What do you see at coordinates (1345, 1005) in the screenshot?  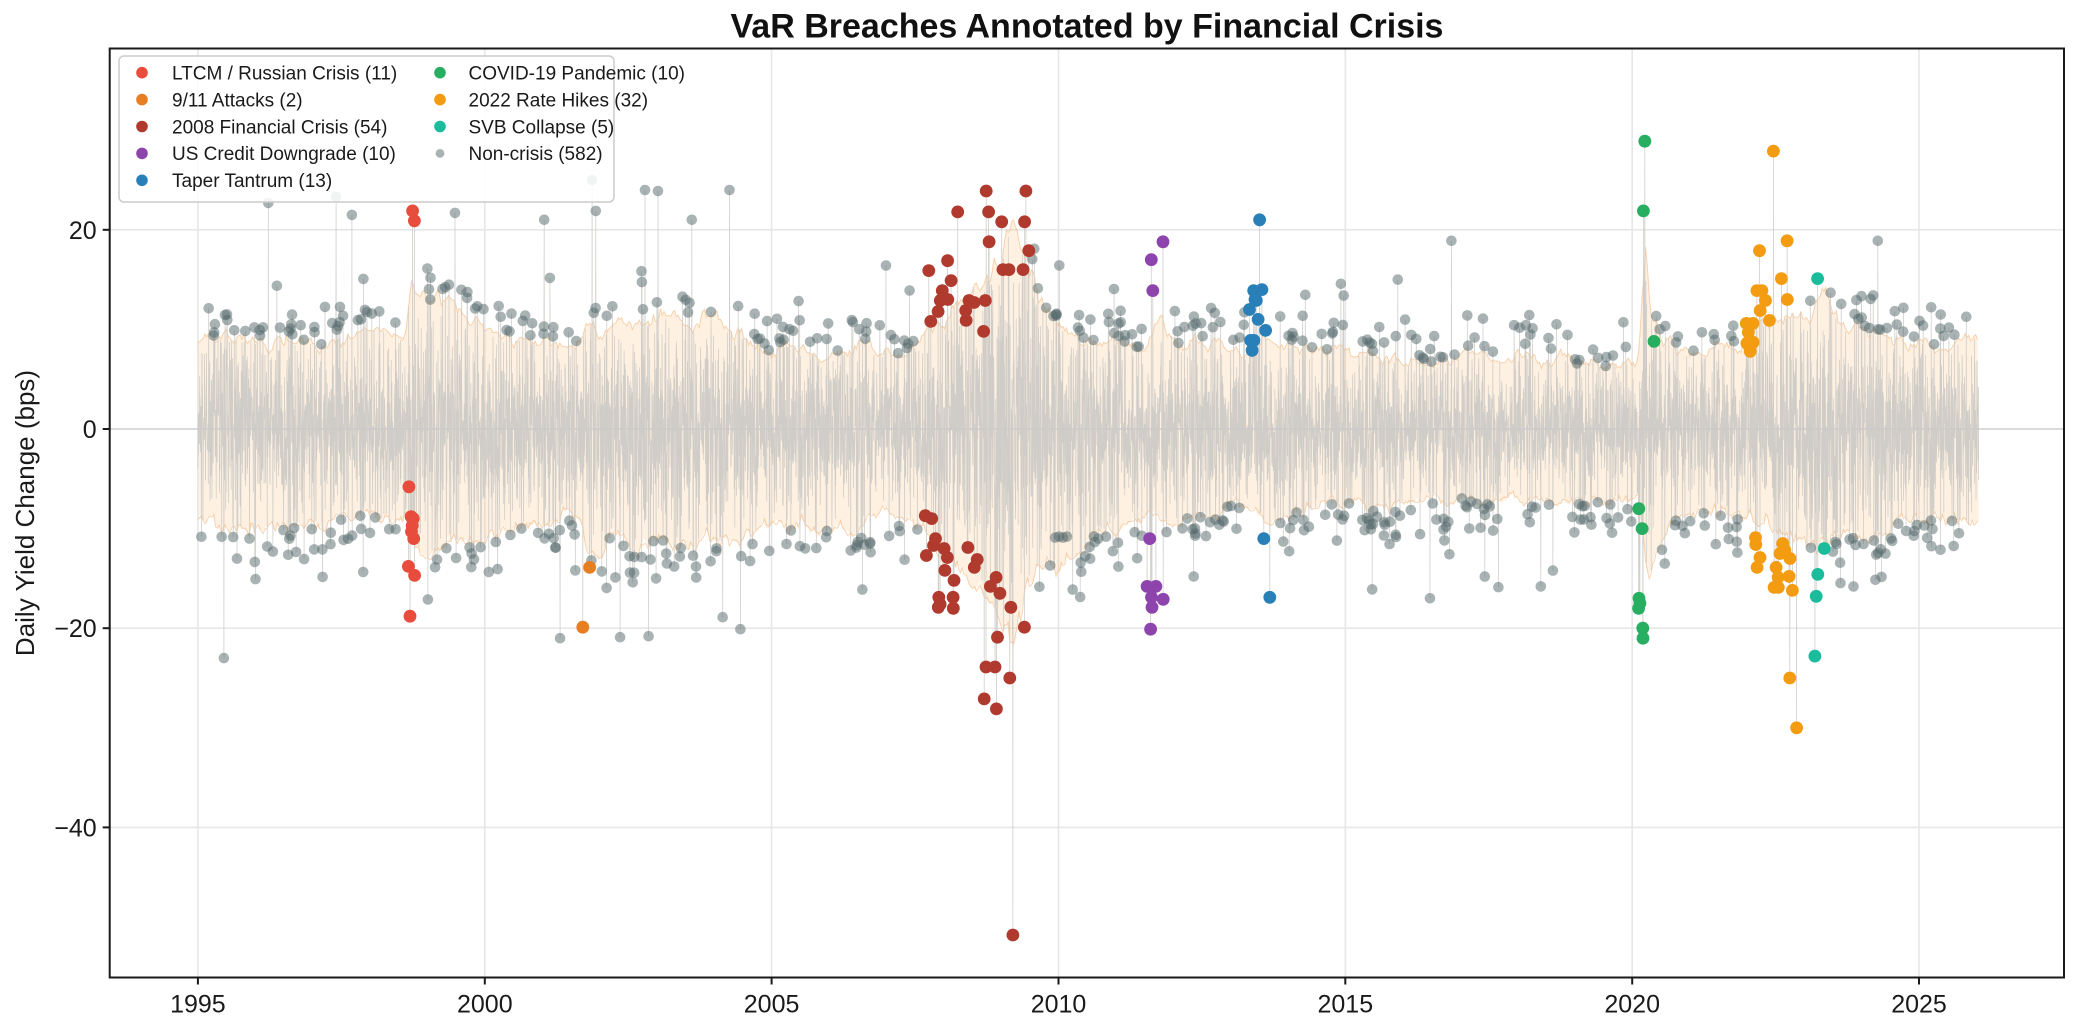 I see `svg-text: 2015` at bounding box center [1345, 1005].